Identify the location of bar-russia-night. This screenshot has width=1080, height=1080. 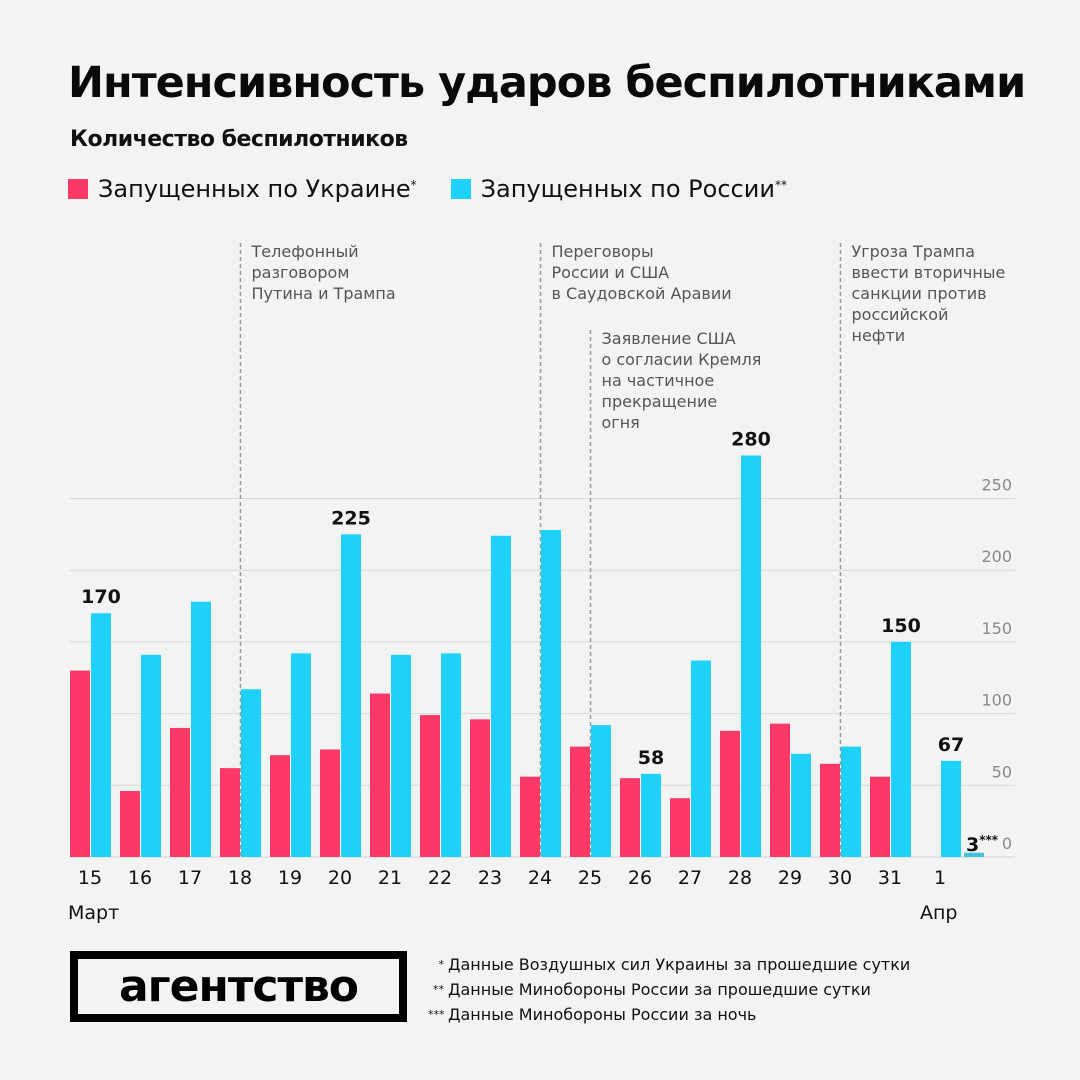
(974, 854).